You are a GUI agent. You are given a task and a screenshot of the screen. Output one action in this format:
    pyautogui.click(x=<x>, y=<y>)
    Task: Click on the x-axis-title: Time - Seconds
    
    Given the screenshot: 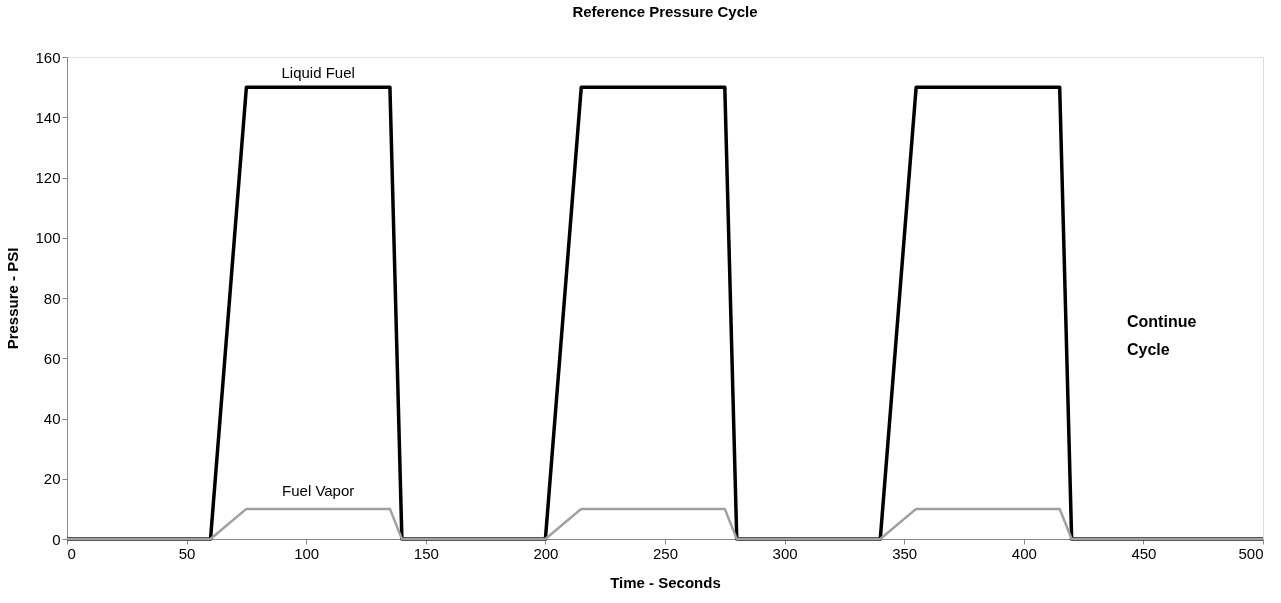 What is the action you would take?
    pyautogui.click(x=665, y=582)
    